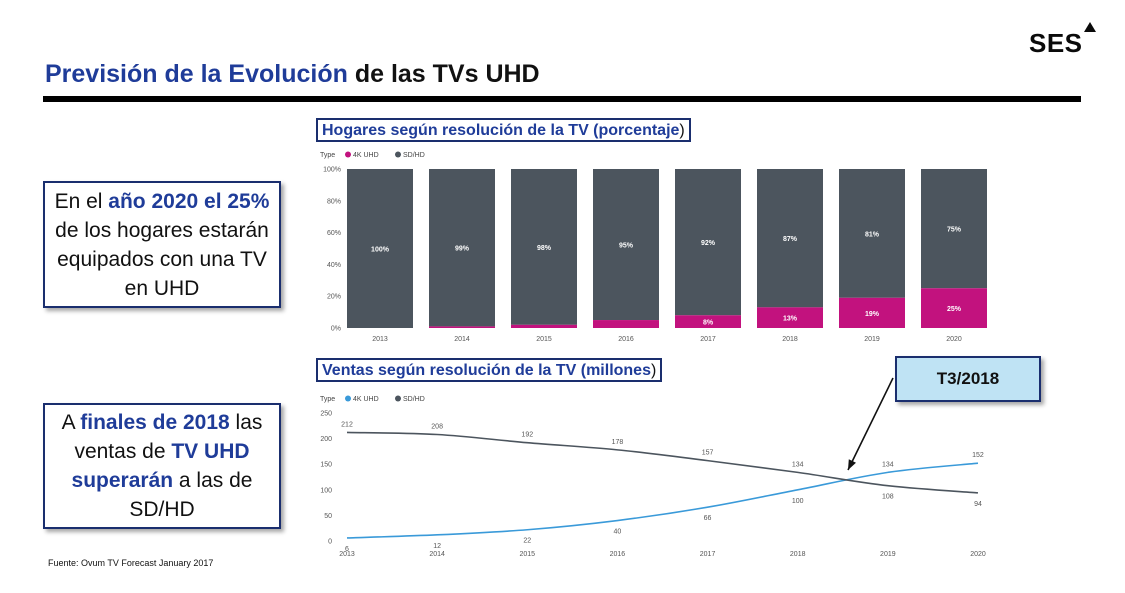  I want to click on bar-sdhd-value-label: 81%, so click(872, 234).